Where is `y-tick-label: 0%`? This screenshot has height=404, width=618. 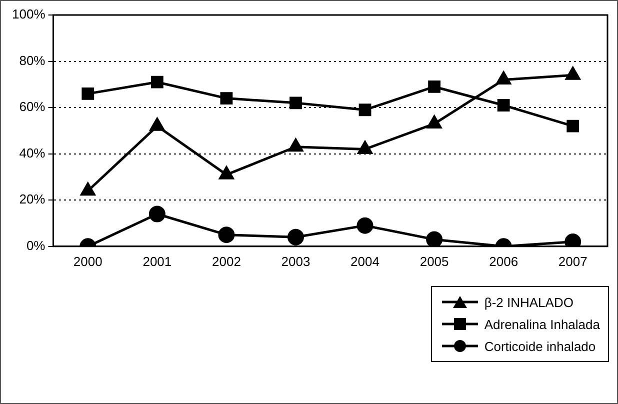 y-tick-label: 0% is located at coordinates (36, 245).